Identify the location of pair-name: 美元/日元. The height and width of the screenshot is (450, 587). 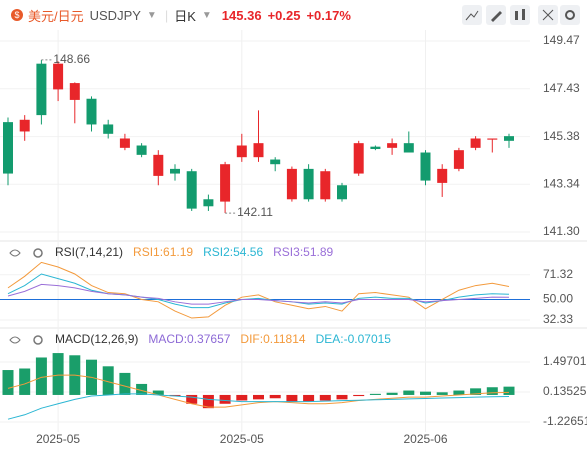
(56, 16).